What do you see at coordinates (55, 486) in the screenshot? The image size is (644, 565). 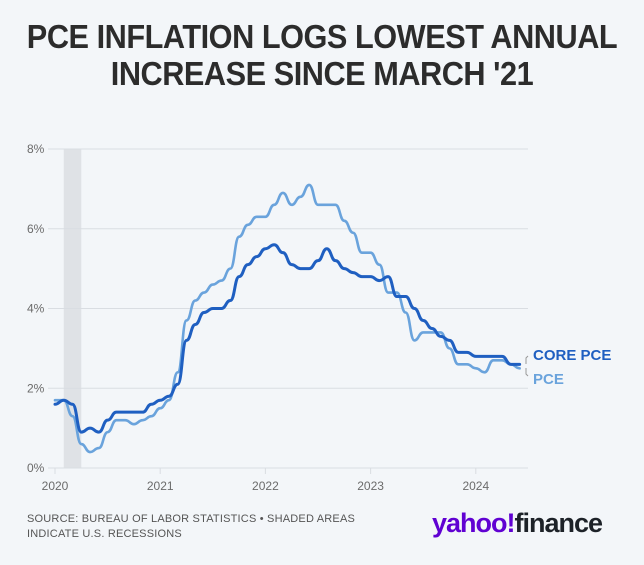 I see `x-tick-label: 2020` at bounding box center [55, 486].